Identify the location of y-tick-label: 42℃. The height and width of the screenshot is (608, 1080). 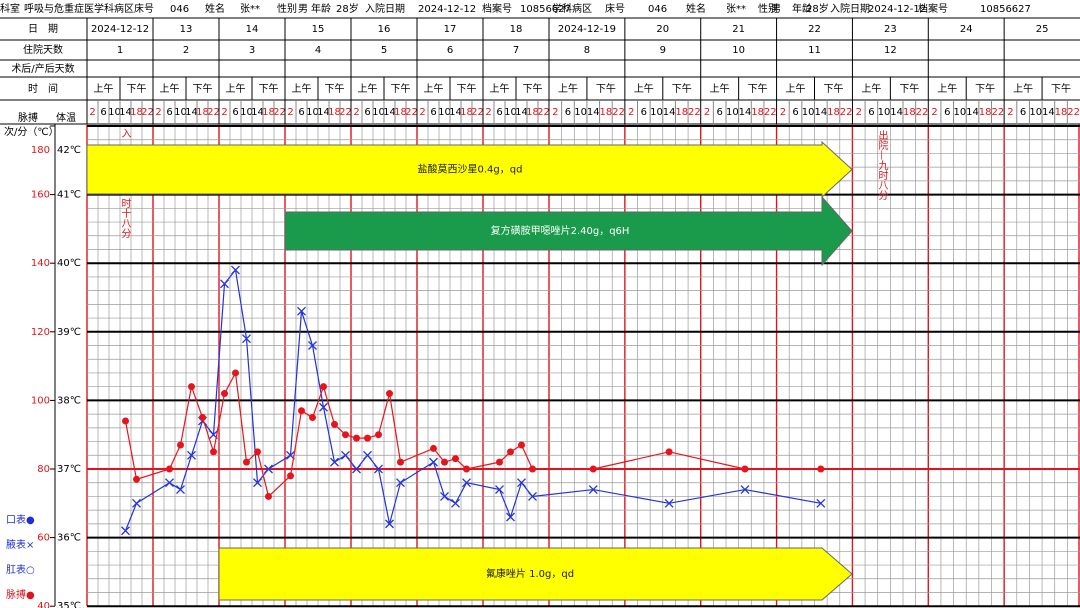
(69, 150).